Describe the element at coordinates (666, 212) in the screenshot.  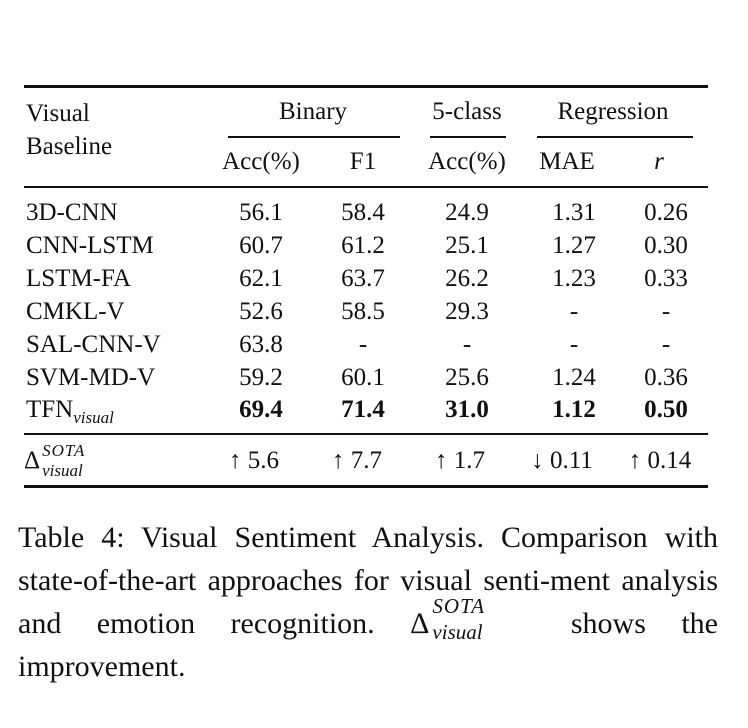
I see `table-cell-r: 0.26` at that location.